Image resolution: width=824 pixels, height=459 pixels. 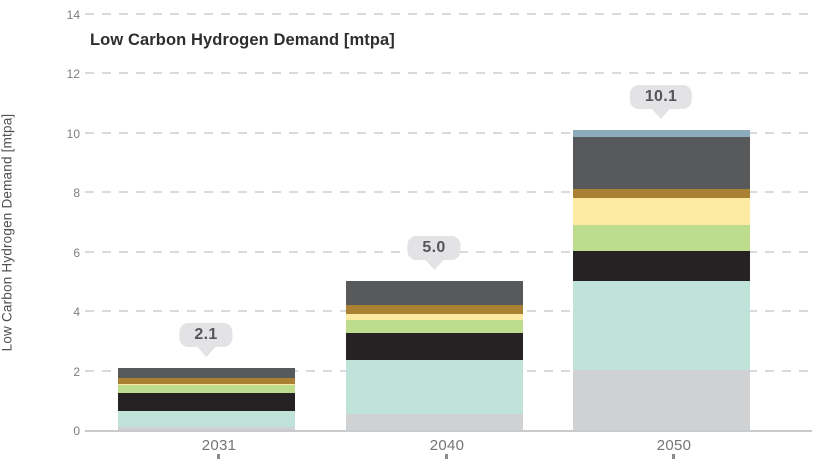 I want to click on callout-value: 10.1, so click(x=661, y=96).